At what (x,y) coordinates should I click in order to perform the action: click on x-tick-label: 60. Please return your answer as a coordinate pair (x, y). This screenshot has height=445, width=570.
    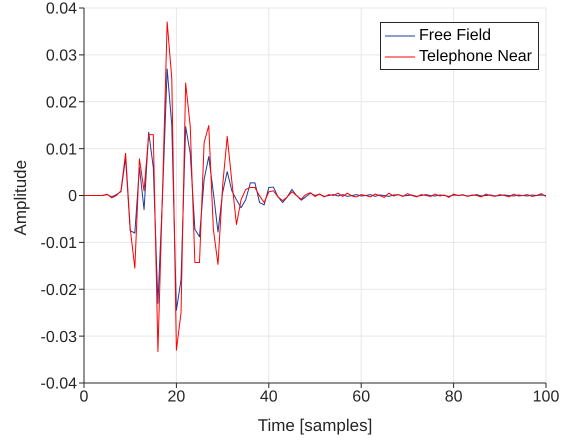
    Looking at the image, I should click on (361, 397).